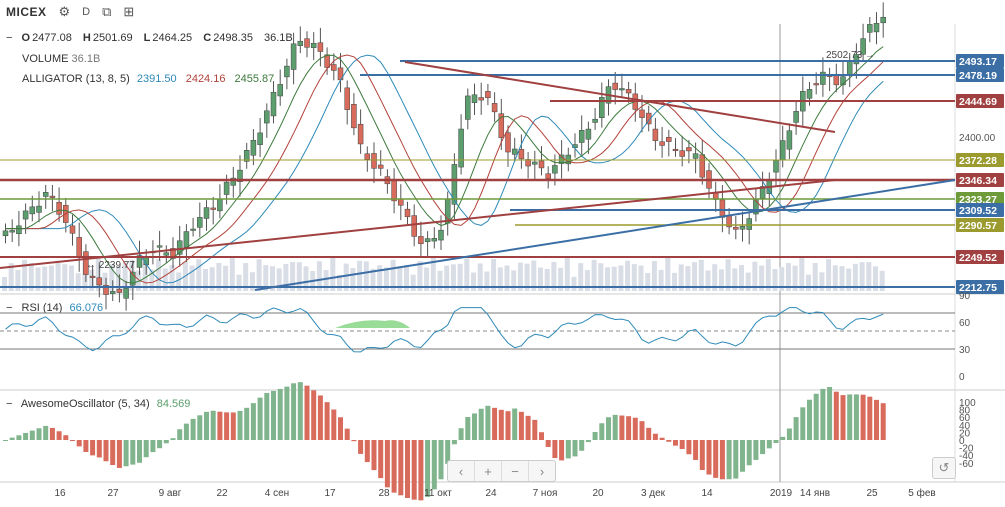 The width and height of the screenshot is (1005, 507). Describe the element at coordinates (921, 493) in the screenshot. I see `x-tick-label: 5 фев` at that location.